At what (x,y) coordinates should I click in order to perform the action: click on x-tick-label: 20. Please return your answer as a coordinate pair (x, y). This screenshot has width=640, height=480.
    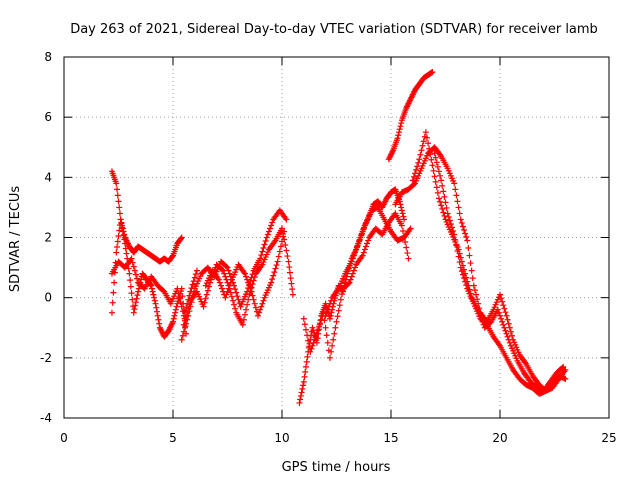
    Looking at the image, I should click on (499, 438).